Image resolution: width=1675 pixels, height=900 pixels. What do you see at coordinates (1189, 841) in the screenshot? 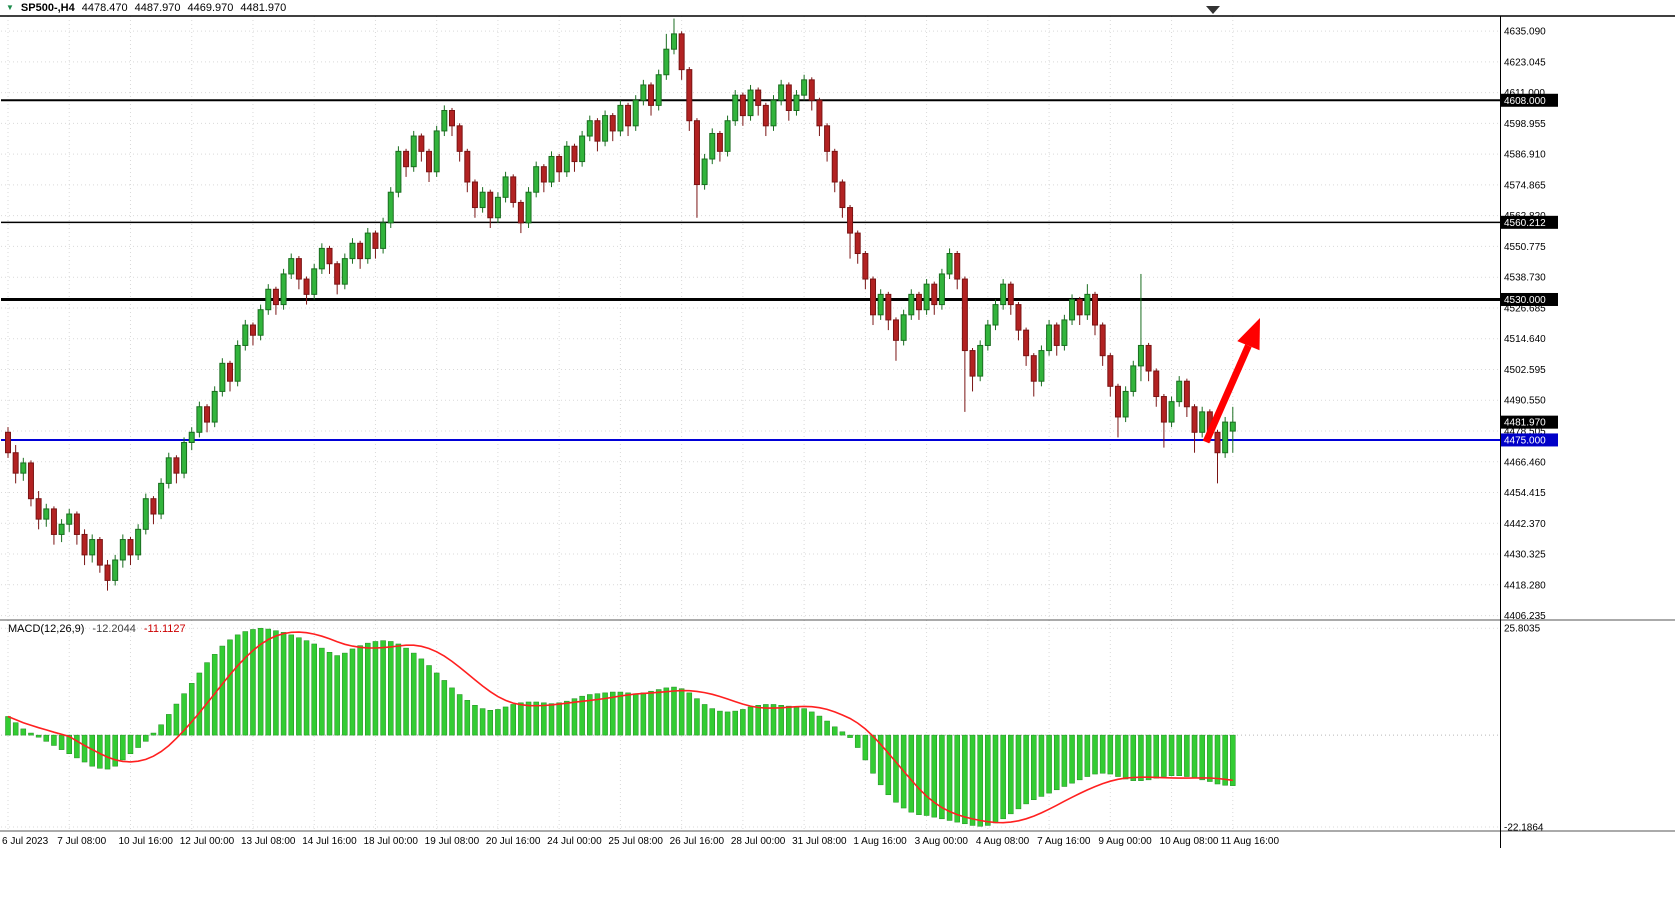
I see `svg-text: 10 Aug 08:00` at bounding box center [1189, 841].